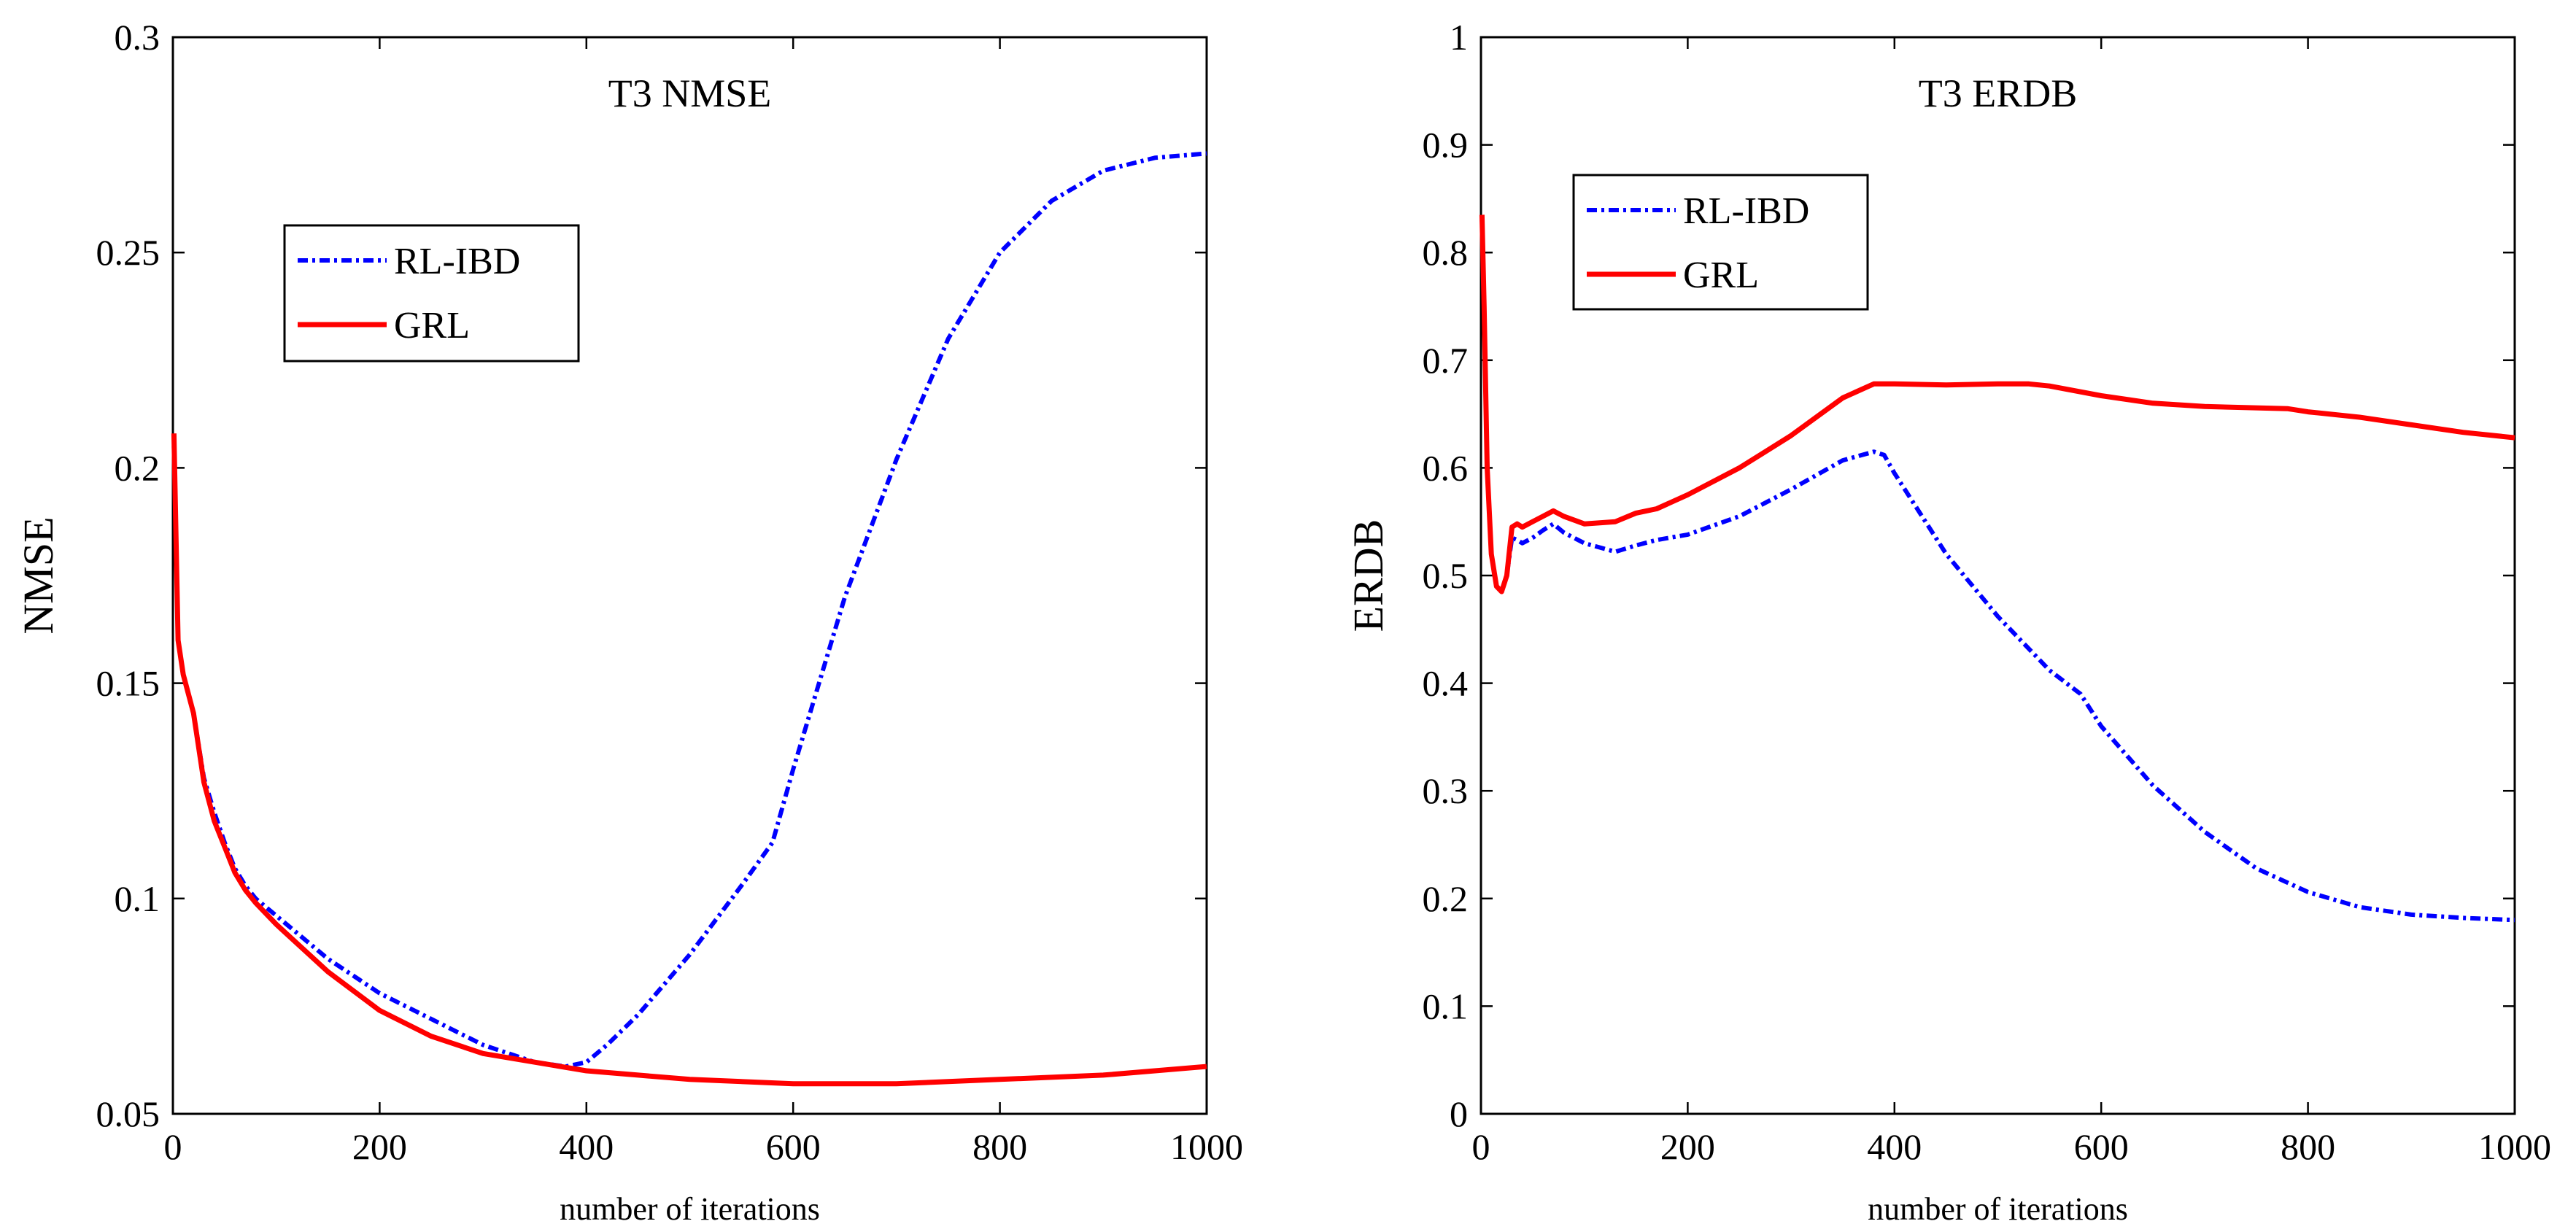 The image size is (2576, 1232). I want to click on y-tick-label: 0.4, so click(1446, 683).